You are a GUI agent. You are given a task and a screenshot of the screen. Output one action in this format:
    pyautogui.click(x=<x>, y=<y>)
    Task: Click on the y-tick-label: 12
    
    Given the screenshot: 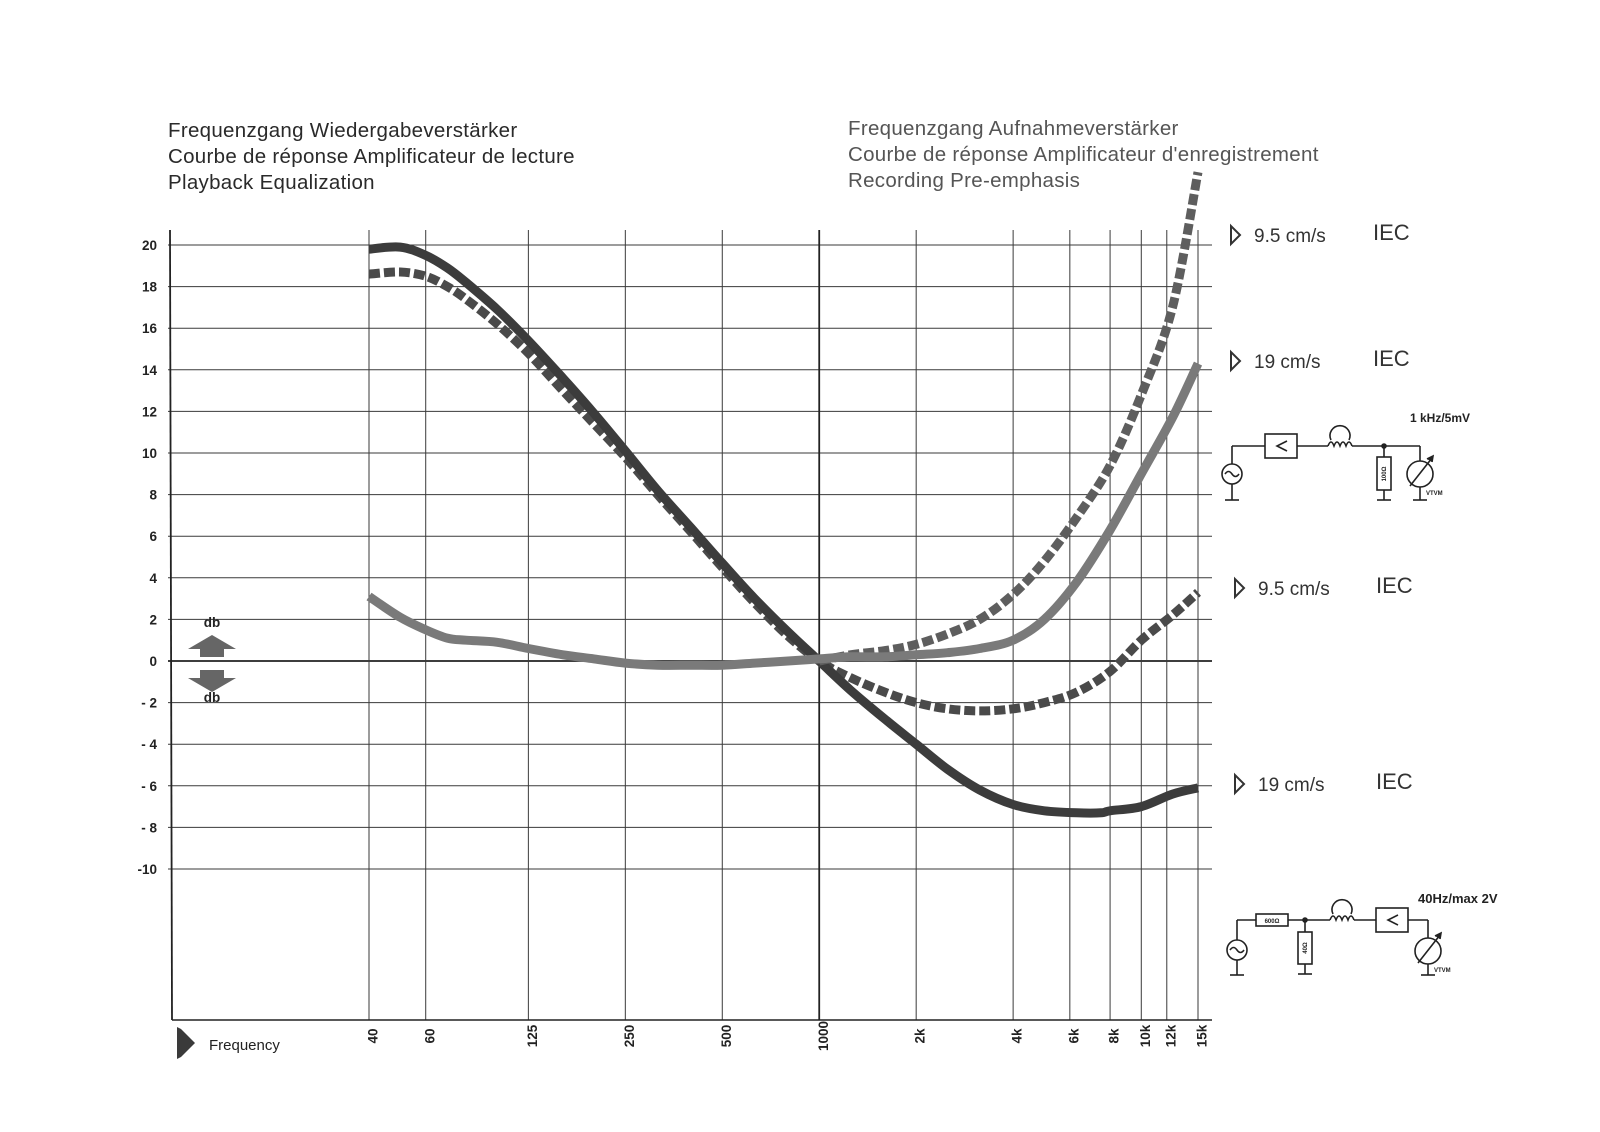 What is the action you would take?
    pyautogui.click(x=149, y=411)
    